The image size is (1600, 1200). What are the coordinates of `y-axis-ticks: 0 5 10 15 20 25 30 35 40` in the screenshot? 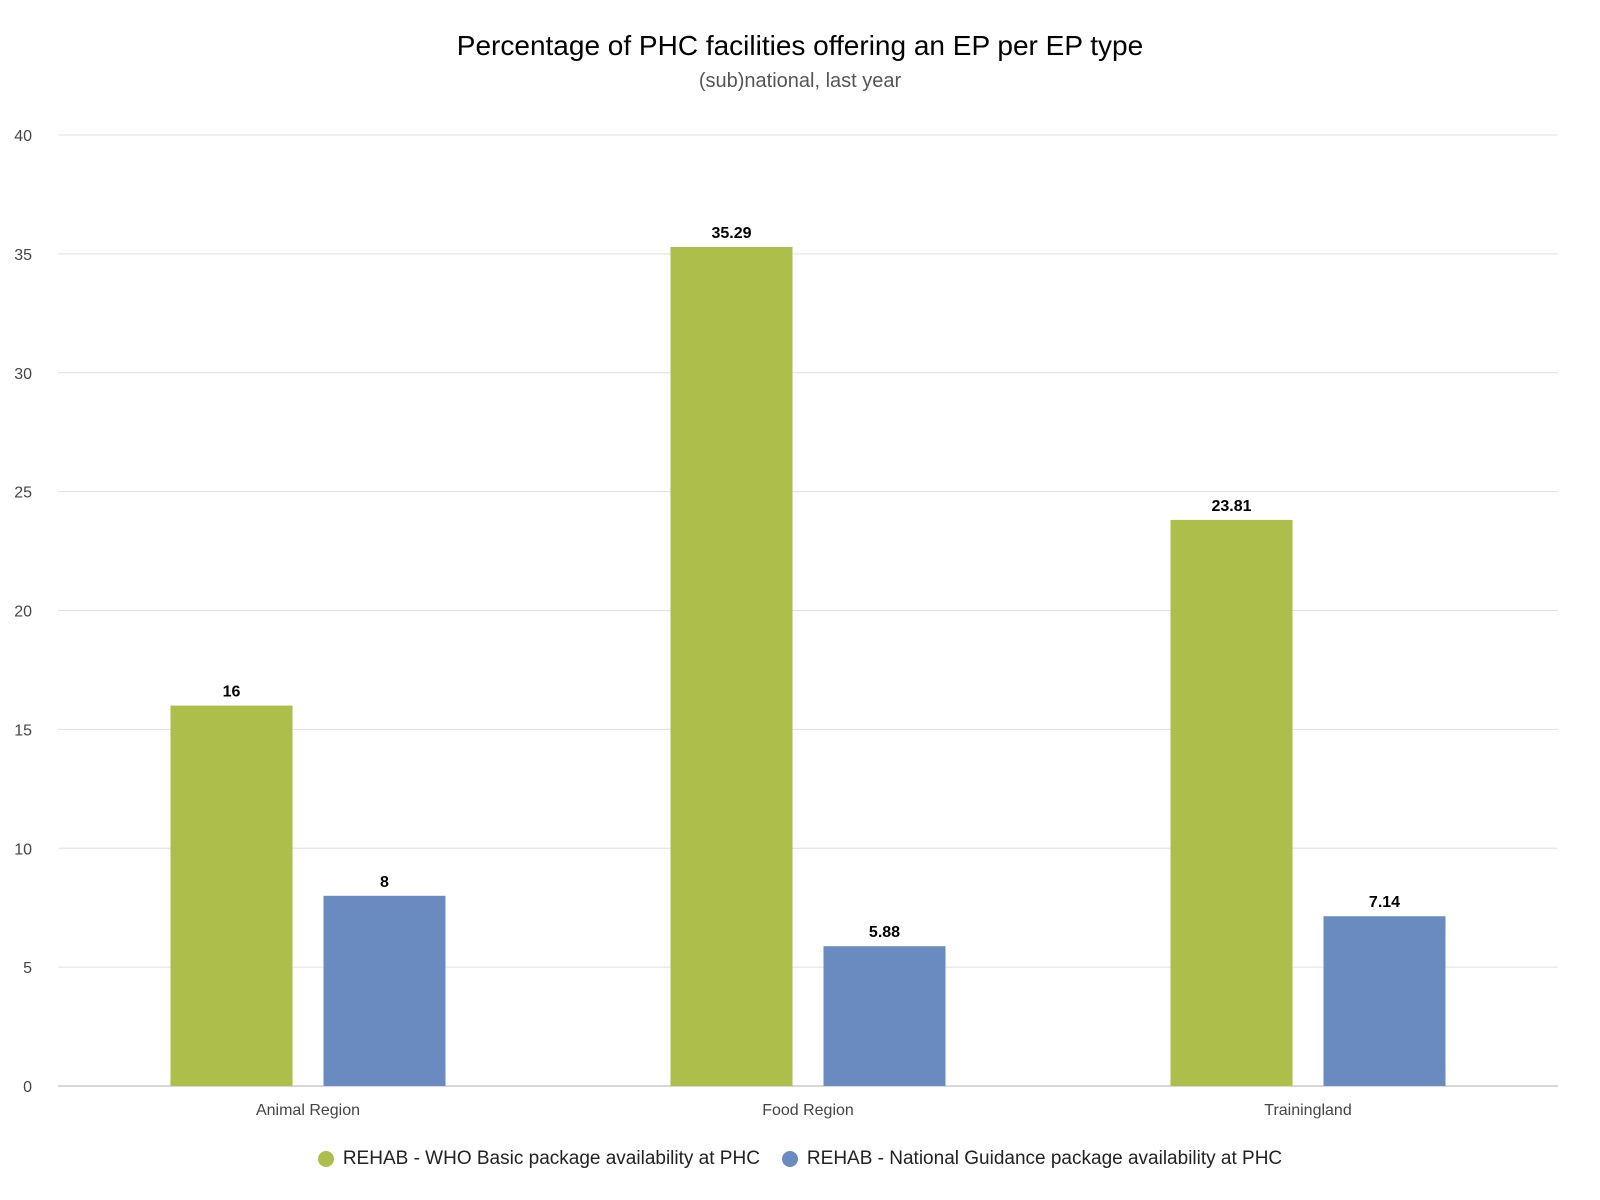 It's located at (23, 612).